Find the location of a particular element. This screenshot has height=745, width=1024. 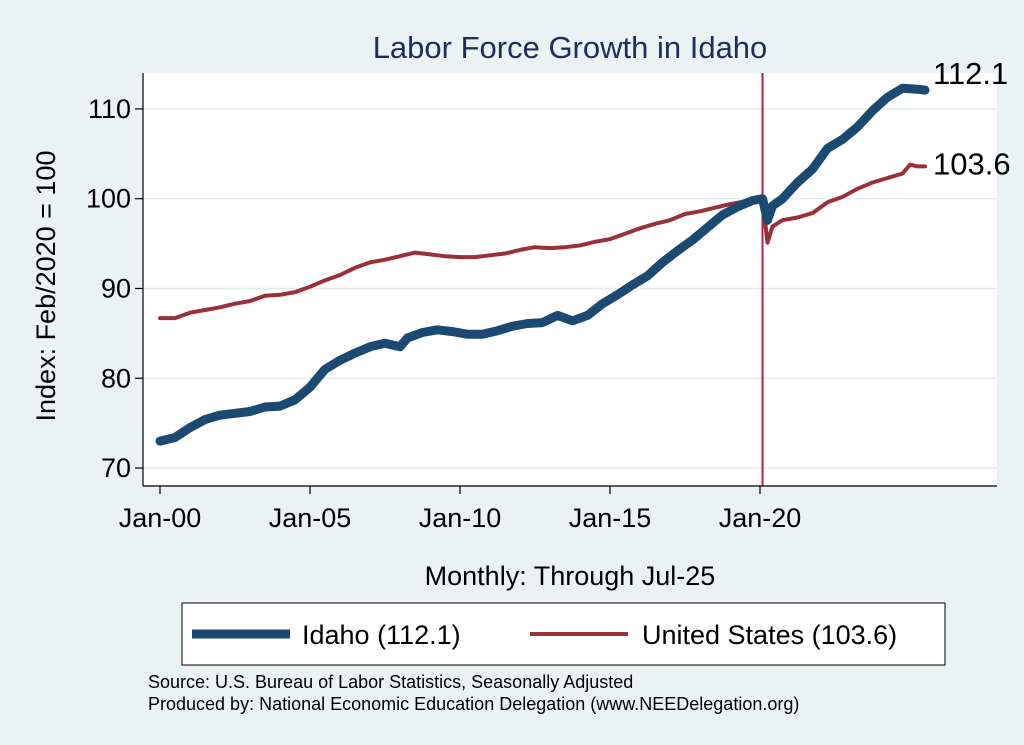

end-label-united-states: 103.6 is located at coordinates (972, 163).